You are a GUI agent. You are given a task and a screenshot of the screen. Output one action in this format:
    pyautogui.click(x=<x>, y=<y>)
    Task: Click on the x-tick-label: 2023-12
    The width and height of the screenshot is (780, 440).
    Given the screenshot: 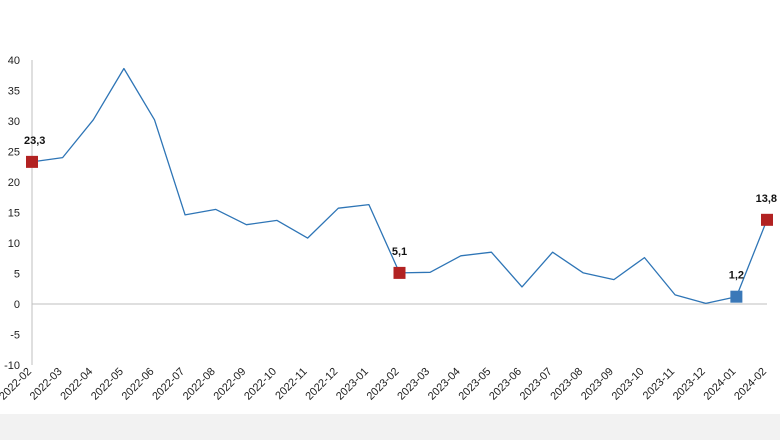 What is the action you would take?
    pyautogui.click(x=689, y=384)
    